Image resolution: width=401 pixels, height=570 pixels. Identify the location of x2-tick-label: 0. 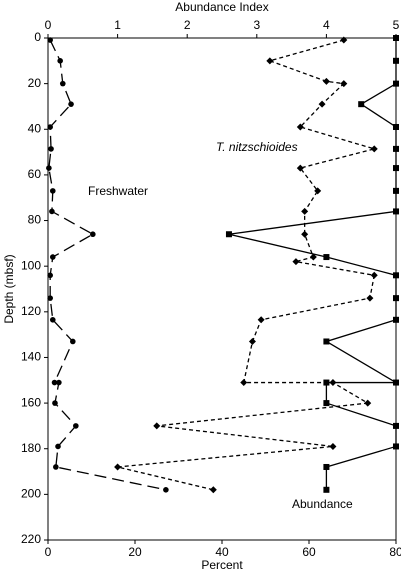
(48, 25).